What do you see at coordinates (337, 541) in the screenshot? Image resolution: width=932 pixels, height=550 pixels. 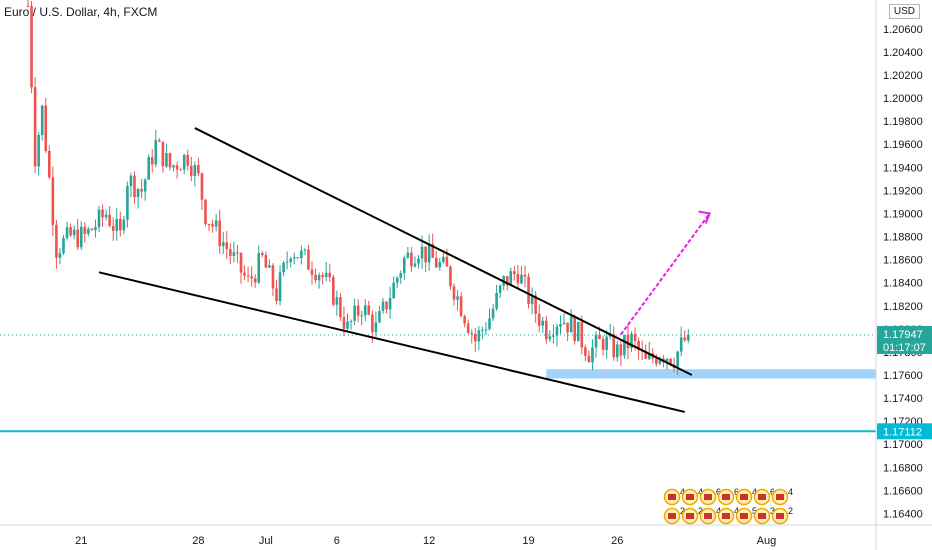 I see `time-tick-label: 6` at bounding box center [337, 541].